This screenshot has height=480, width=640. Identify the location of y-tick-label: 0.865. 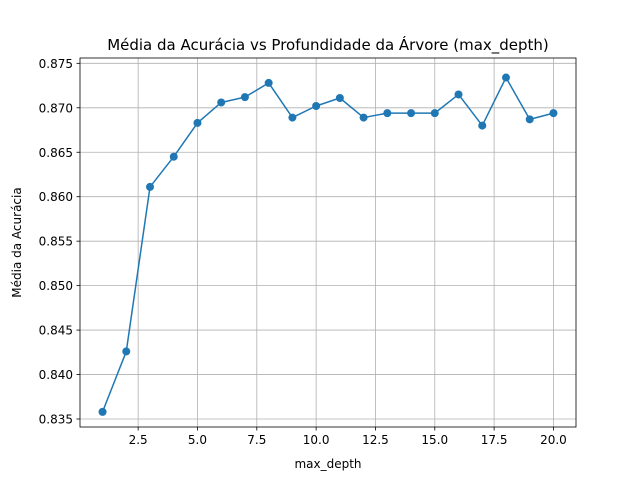
(56, 153).